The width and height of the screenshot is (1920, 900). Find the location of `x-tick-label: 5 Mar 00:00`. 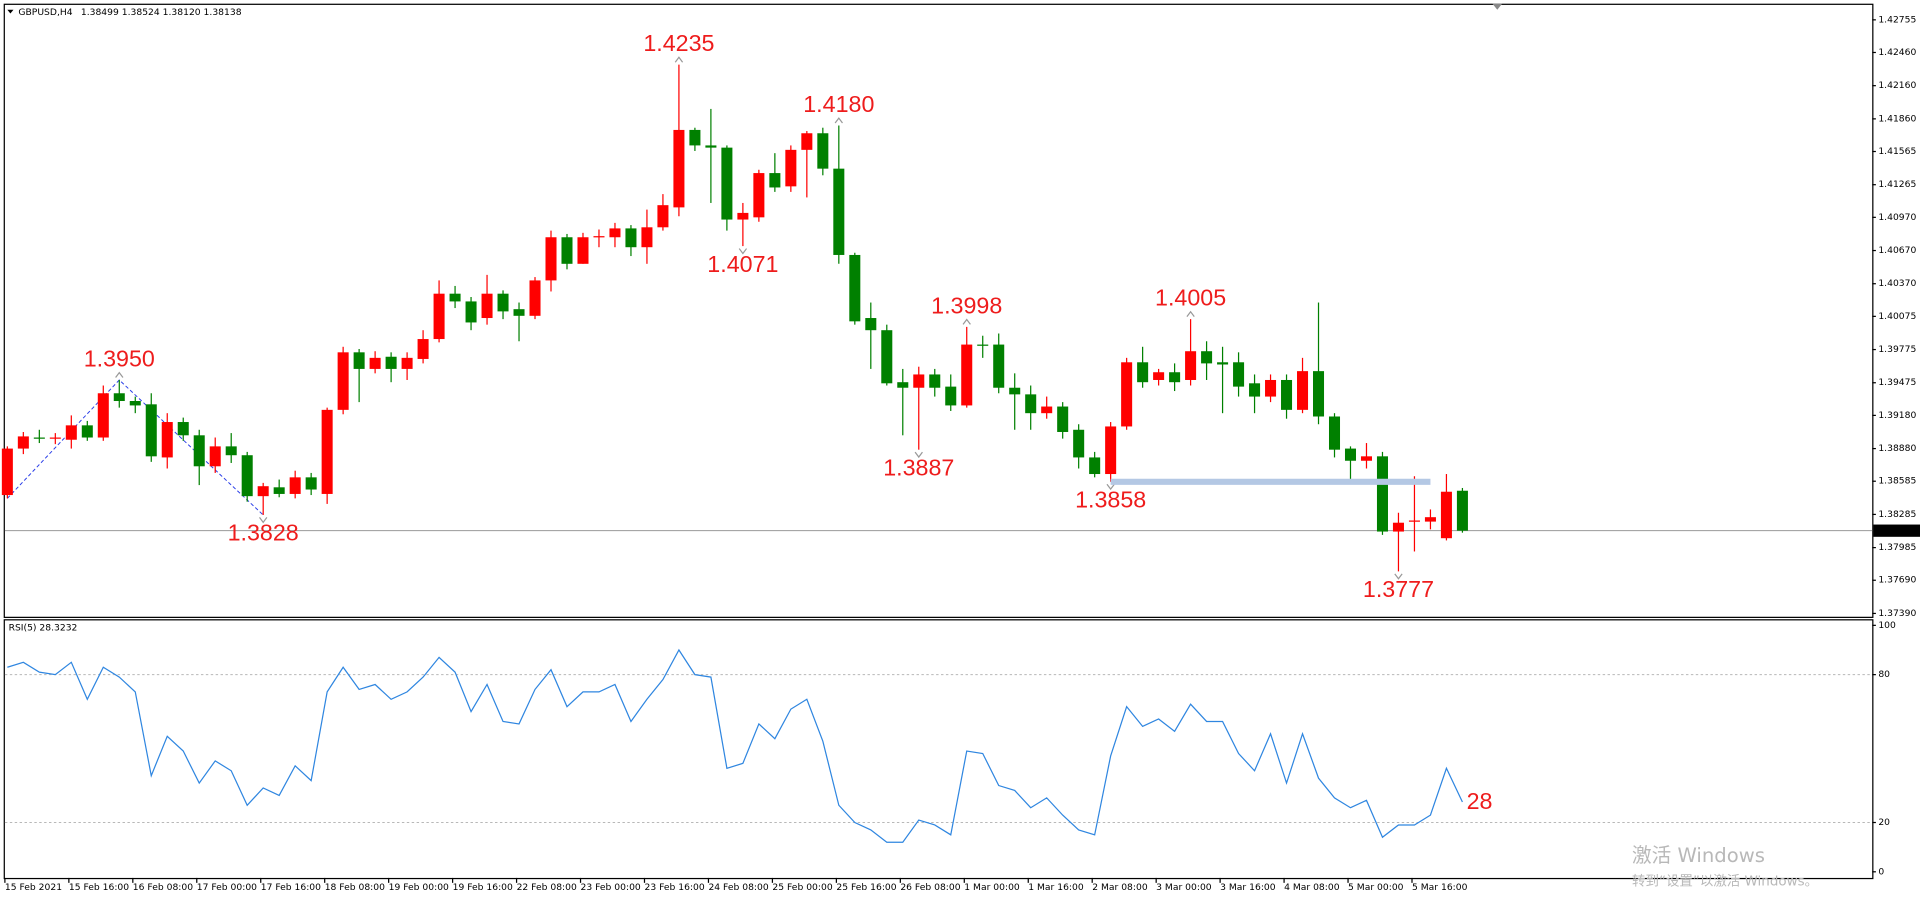

x-tick-label: 5 Mar 00:00 is located at coordinates (1376, 887).